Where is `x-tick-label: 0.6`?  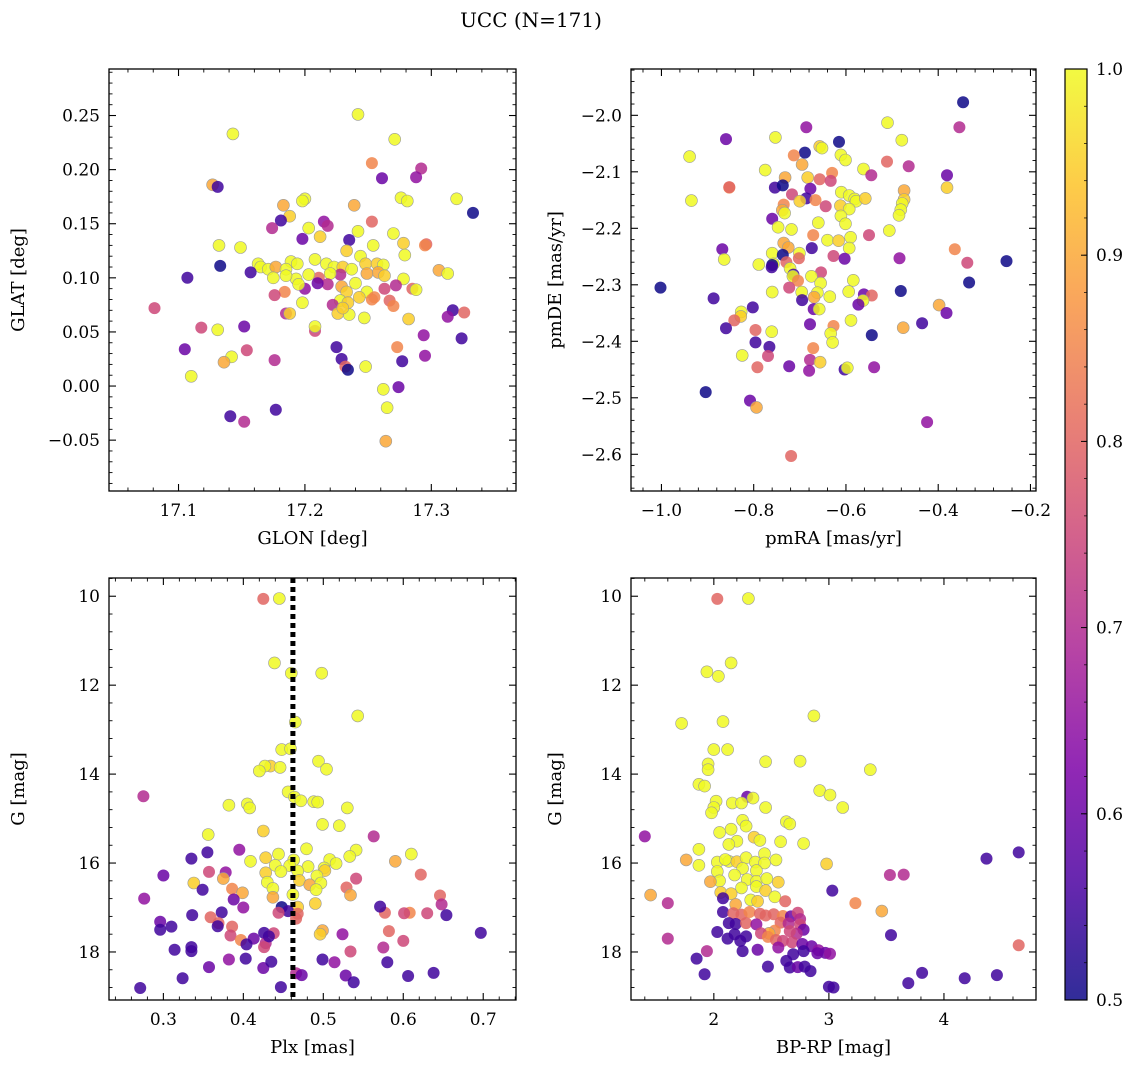
x-tick-label: 0.6 is located at coordinates (403, 1020).